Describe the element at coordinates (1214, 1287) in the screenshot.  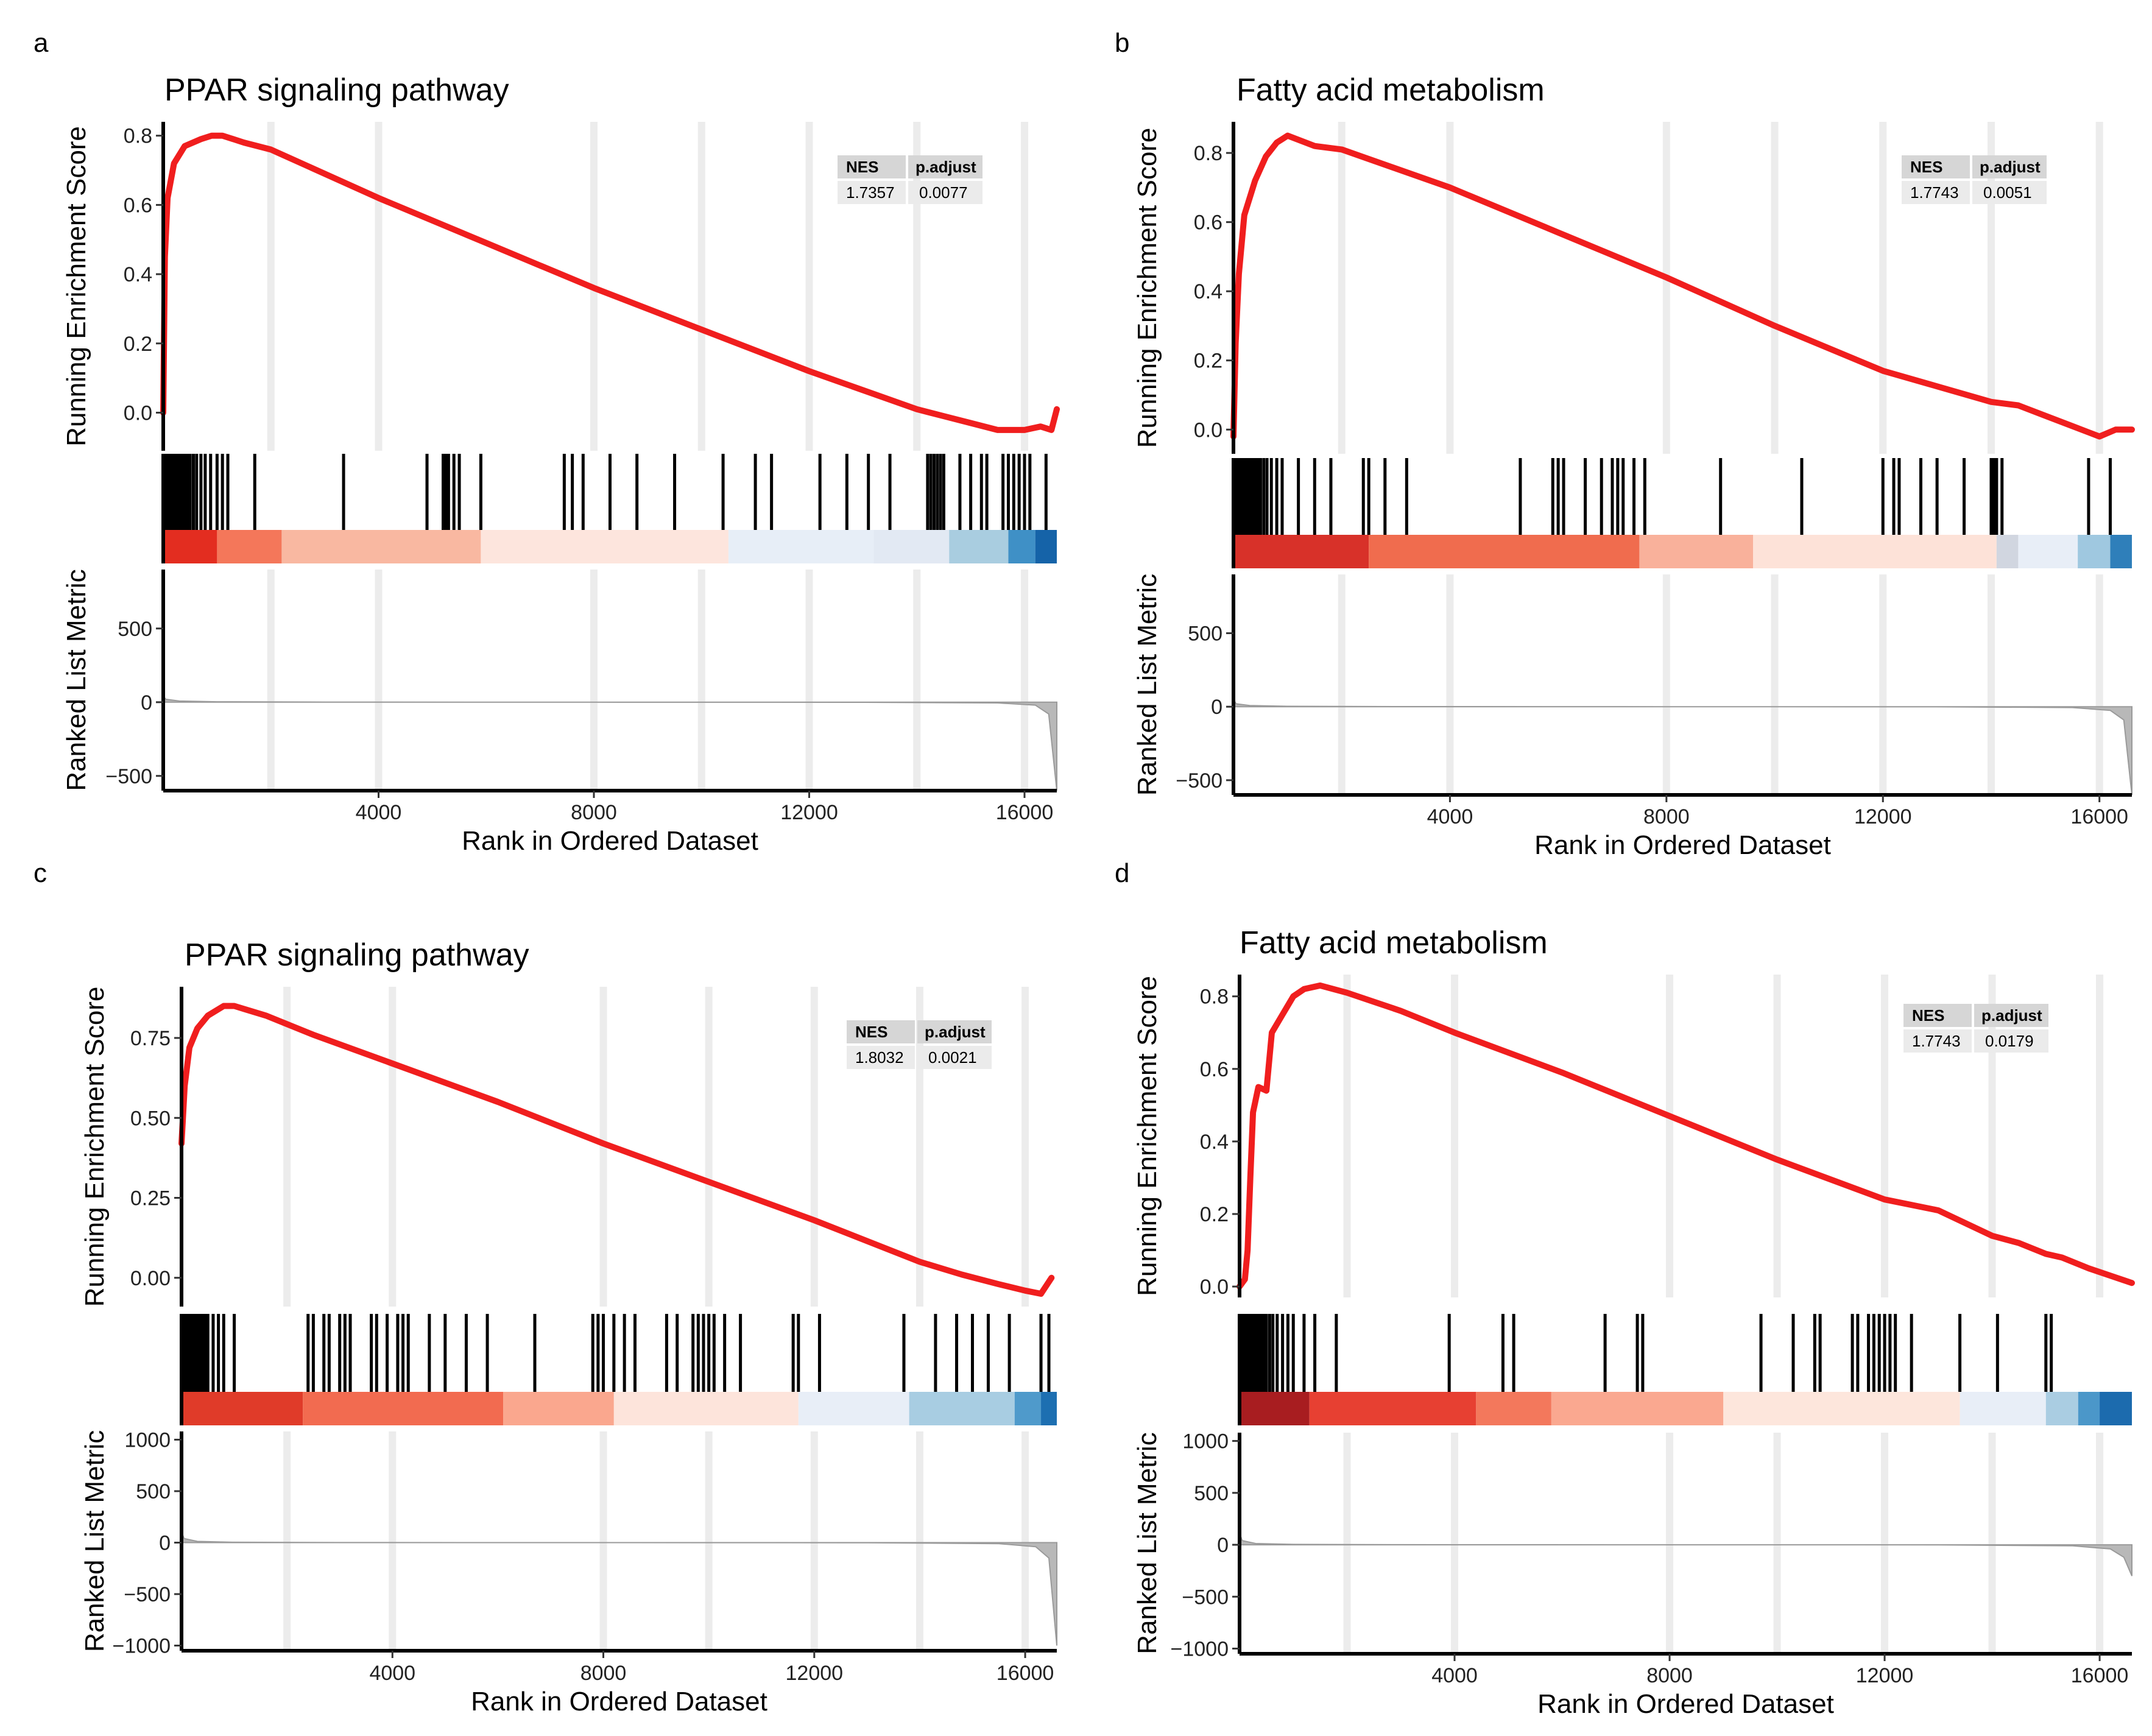
I see `es-tick-label: 0.0` at that location.